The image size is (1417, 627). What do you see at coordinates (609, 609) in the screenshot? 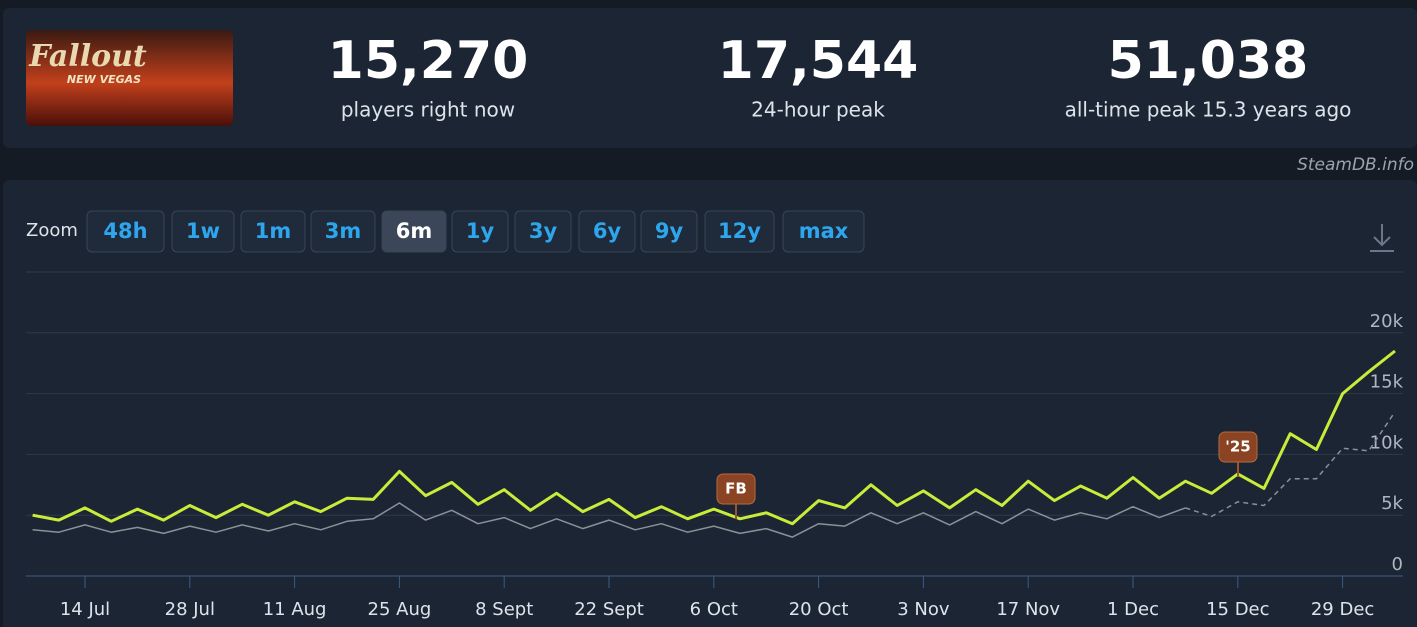
I see `x-tick-label: 22 Sept` at bounding box center [609, 609].